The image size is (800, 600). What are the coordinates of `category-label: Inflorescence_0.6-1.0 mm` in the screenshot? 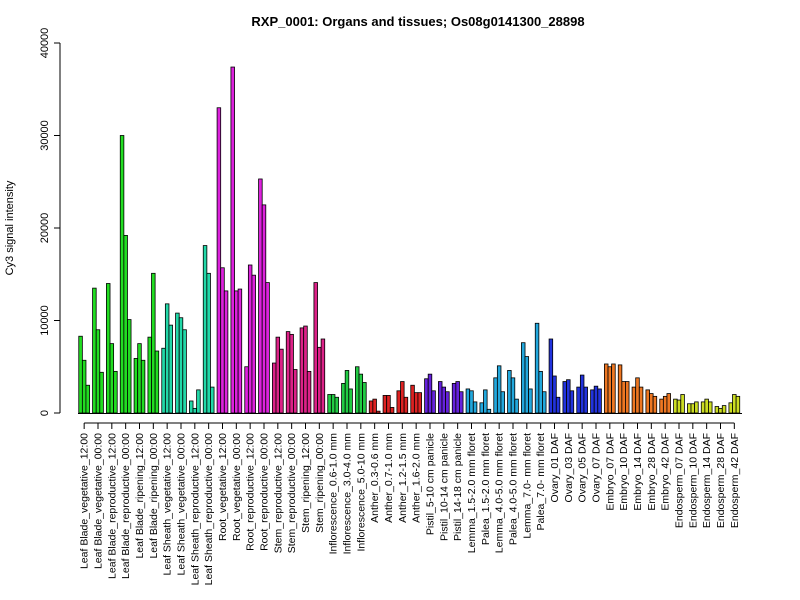 It's located at (334, 494).